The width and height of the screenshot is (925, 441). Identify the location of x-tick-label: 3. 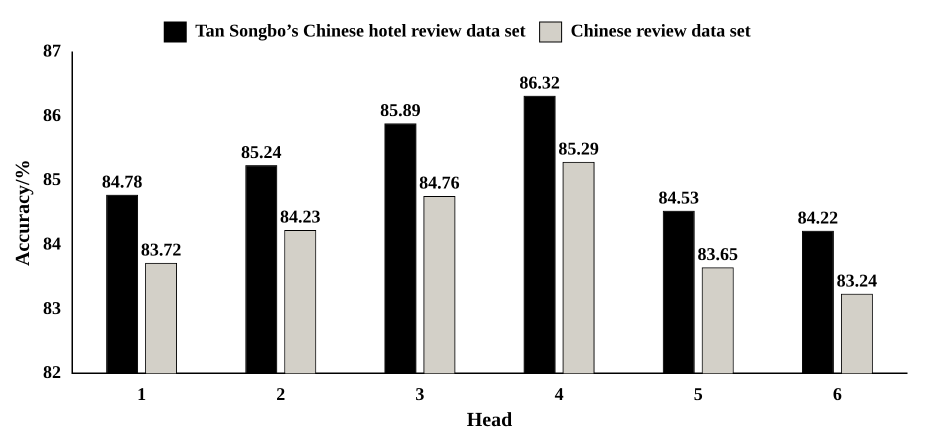
(419, 394).